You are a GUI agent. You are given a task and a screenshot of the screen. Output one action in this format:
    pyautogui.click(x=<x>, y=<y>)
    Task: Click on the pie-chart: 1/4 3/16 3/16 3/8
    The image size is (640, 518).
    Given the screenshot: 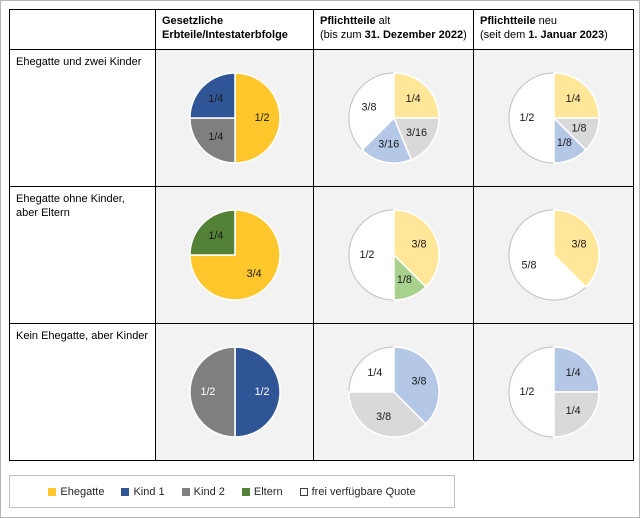 What is the action you would take?
    pyautogui.click(x=393, y=118)
    